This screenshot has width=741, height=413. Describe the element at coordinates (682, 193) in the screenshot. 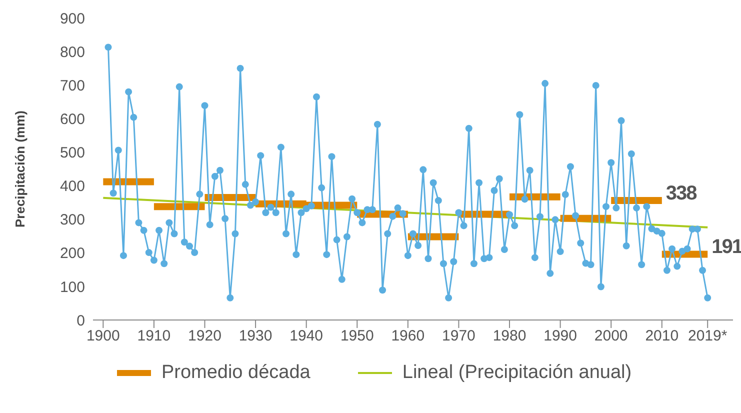

I see `annotation: 338` at that location.